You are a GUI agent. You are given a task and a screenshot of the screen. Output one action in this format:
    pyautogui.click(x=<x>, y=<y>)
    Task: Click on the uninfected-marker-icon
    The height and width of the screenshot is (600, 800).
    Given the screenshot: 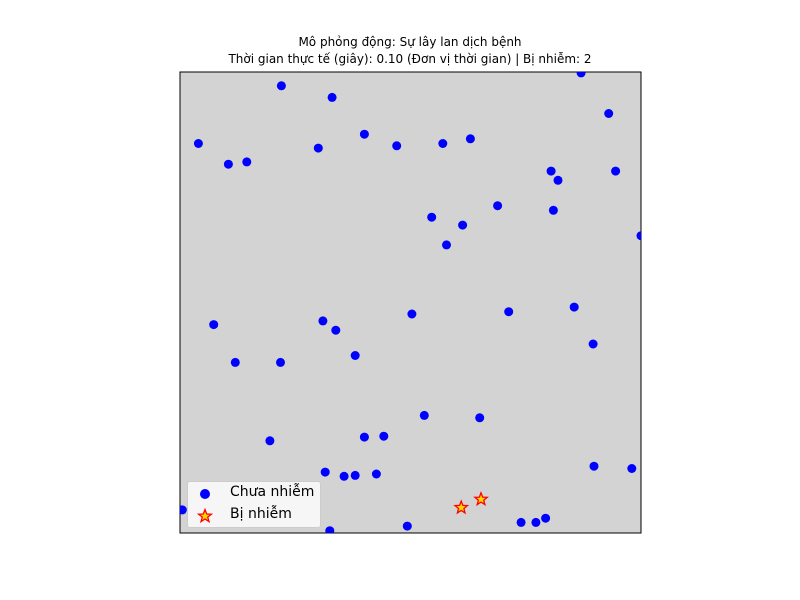 What is the action you would take?
    pyautogui.click(x=205, y=494)
    